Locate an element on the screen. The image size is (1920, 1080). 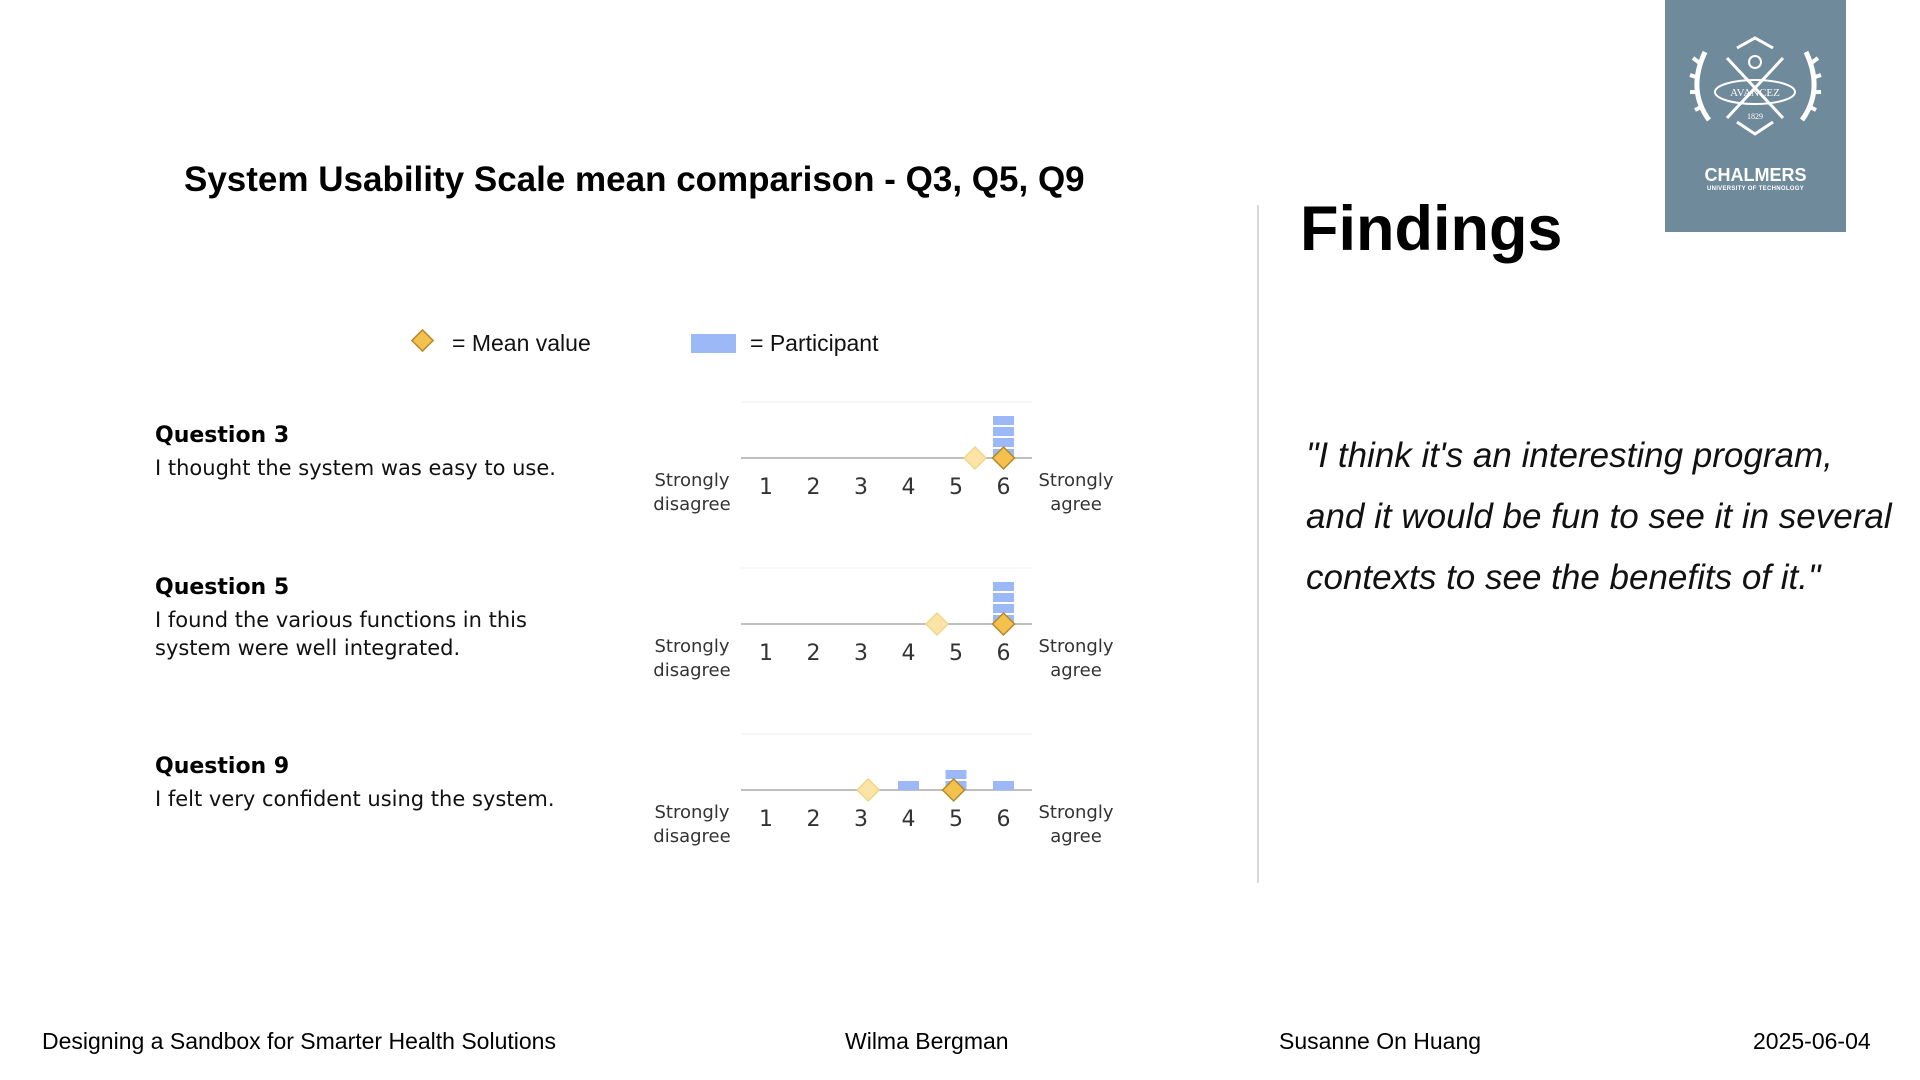
question-5-heading: Question 5 is located at coordinates (222, 587).